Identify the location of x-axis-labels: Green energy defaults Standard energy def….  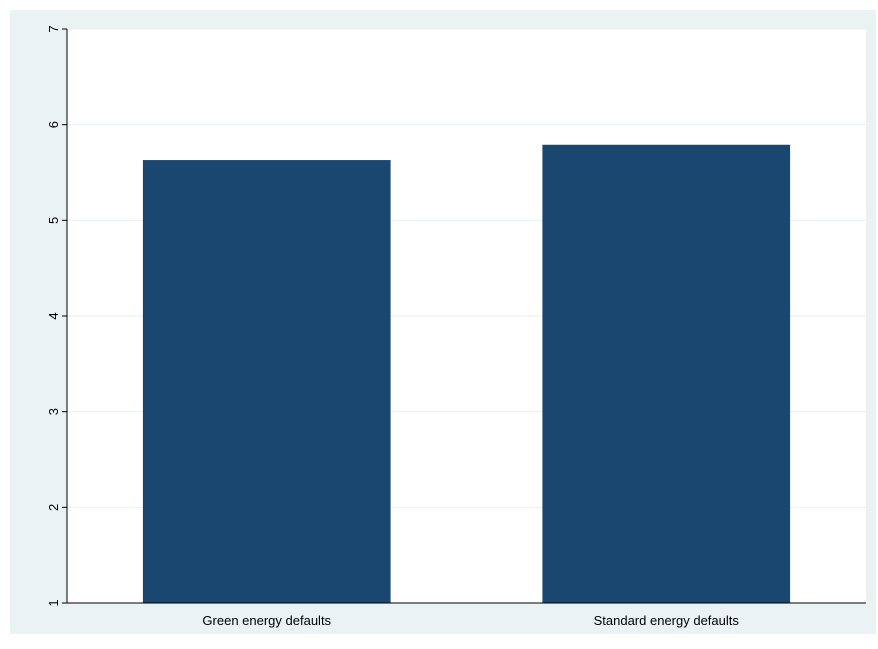
(470, 620).